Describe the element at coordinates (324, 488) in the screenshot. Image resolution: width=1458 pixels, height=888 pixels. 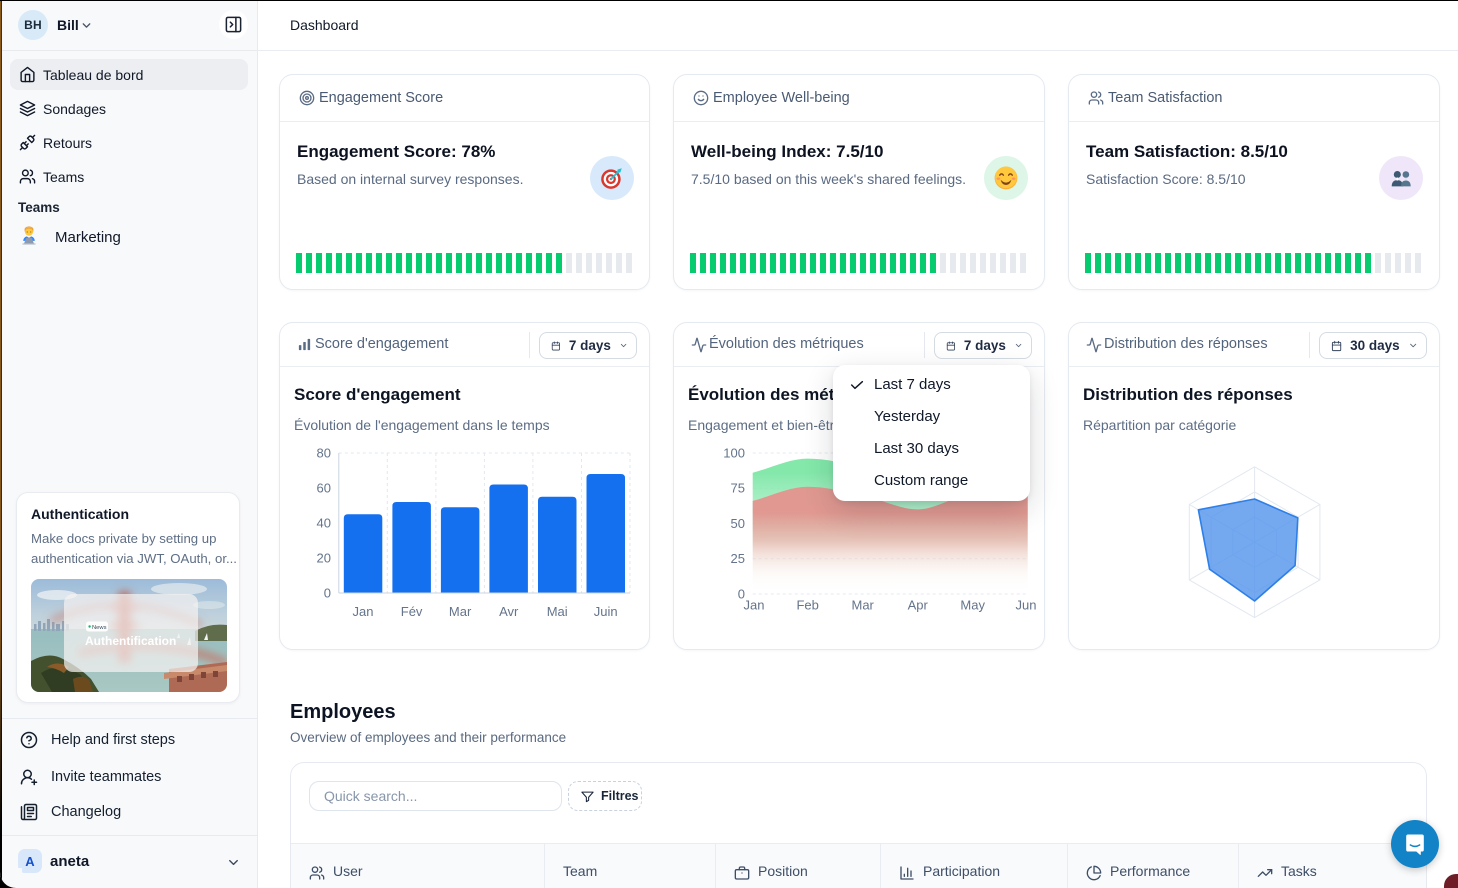
I see `svg-text: 60` at that location.